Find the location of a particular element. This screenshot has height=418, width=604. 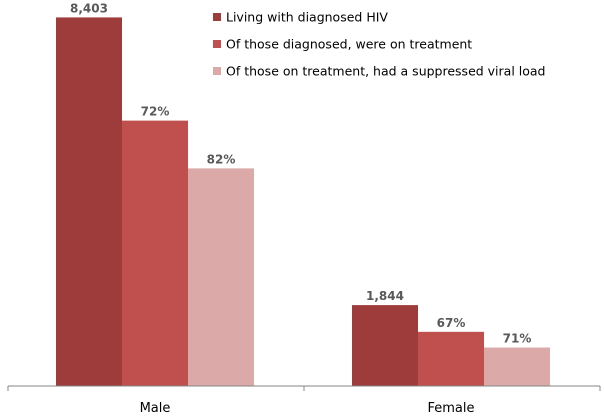

data-label-female-series-2: 67% is located at coordinates (451, 323).